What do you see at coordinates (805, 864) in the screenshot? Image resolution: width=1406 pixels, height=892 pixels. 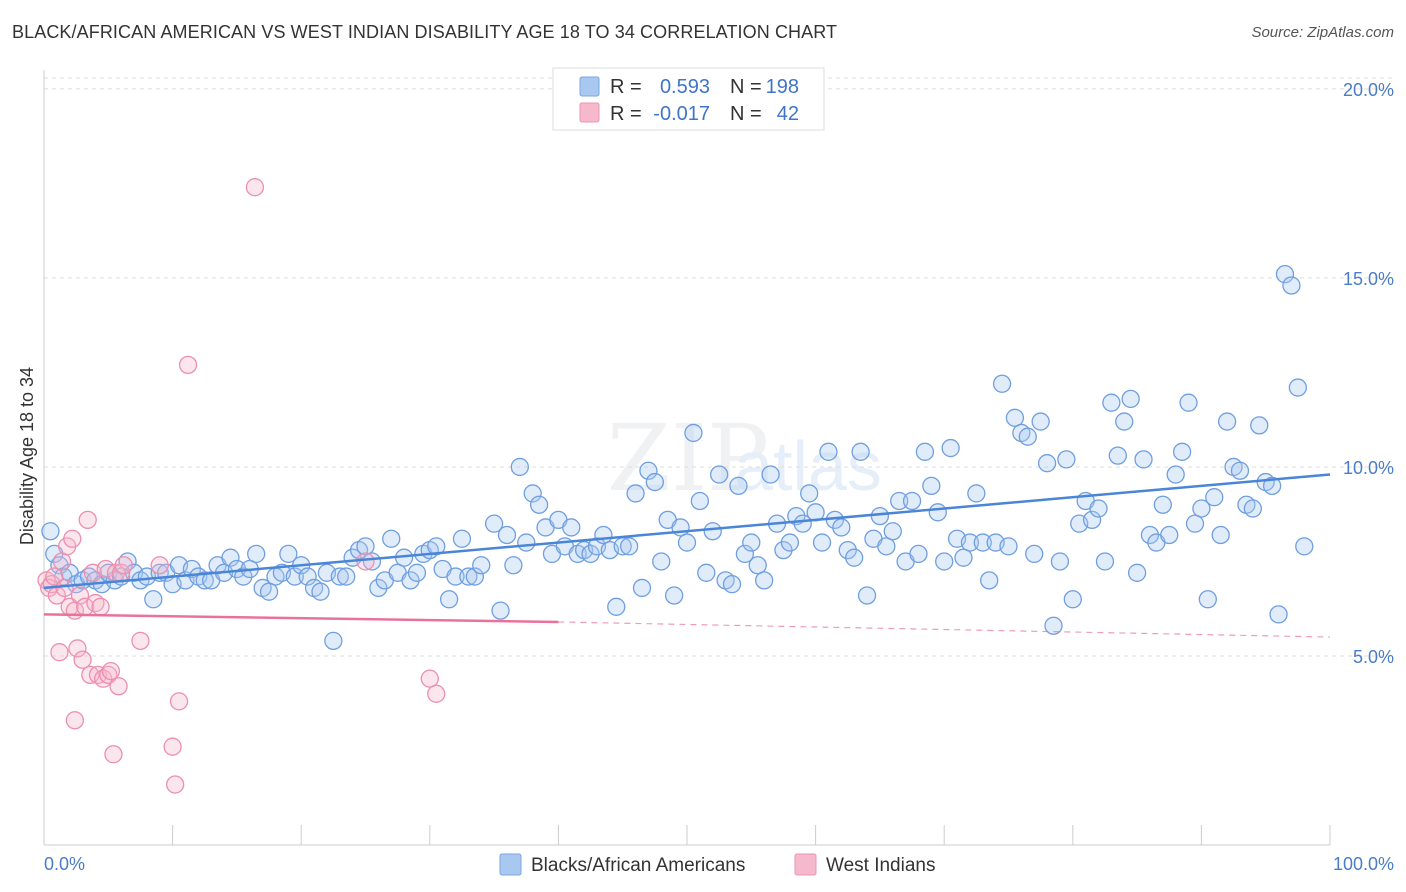 I see `legend-bottom-swatch-pink` at bounding box center [805, 864].